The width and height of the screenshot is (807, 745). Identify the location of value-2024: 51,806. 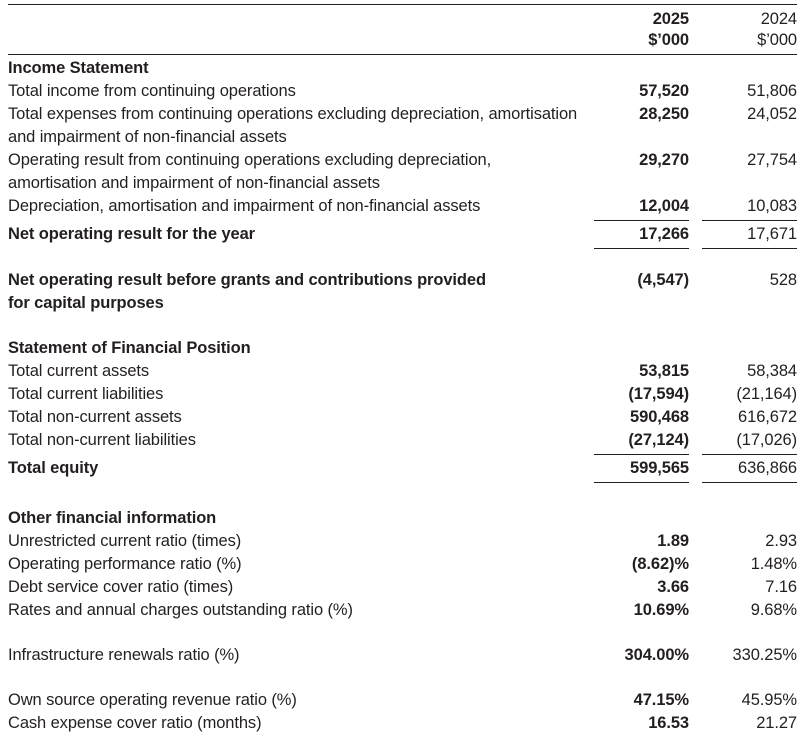
(772, 91).